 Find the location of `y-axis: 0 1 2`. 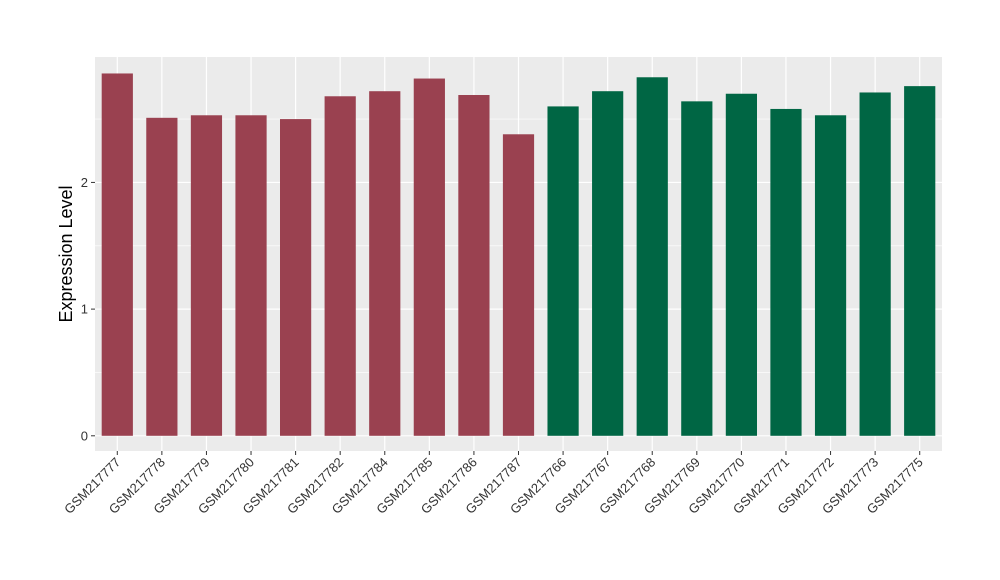

y-axis: 0 1 2 is located at coordinates (88, 309).